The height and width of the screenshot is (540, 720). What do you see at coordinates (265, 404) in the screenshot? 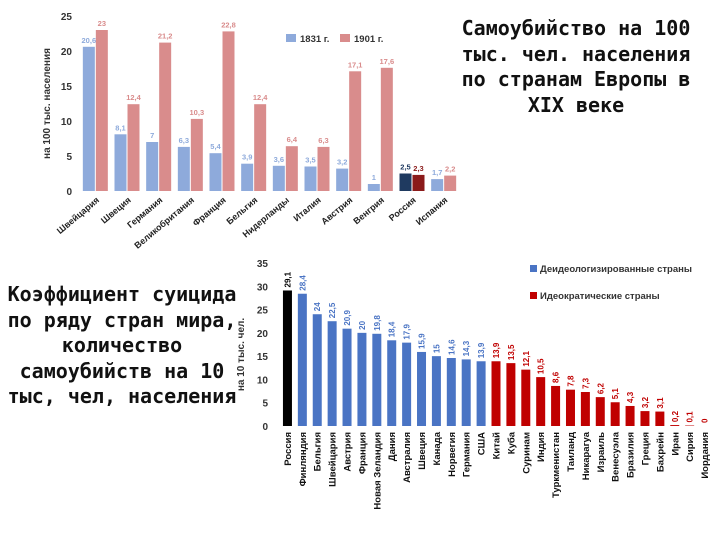
I see `y-tick-label: 5` at bounding box center [265, 404].